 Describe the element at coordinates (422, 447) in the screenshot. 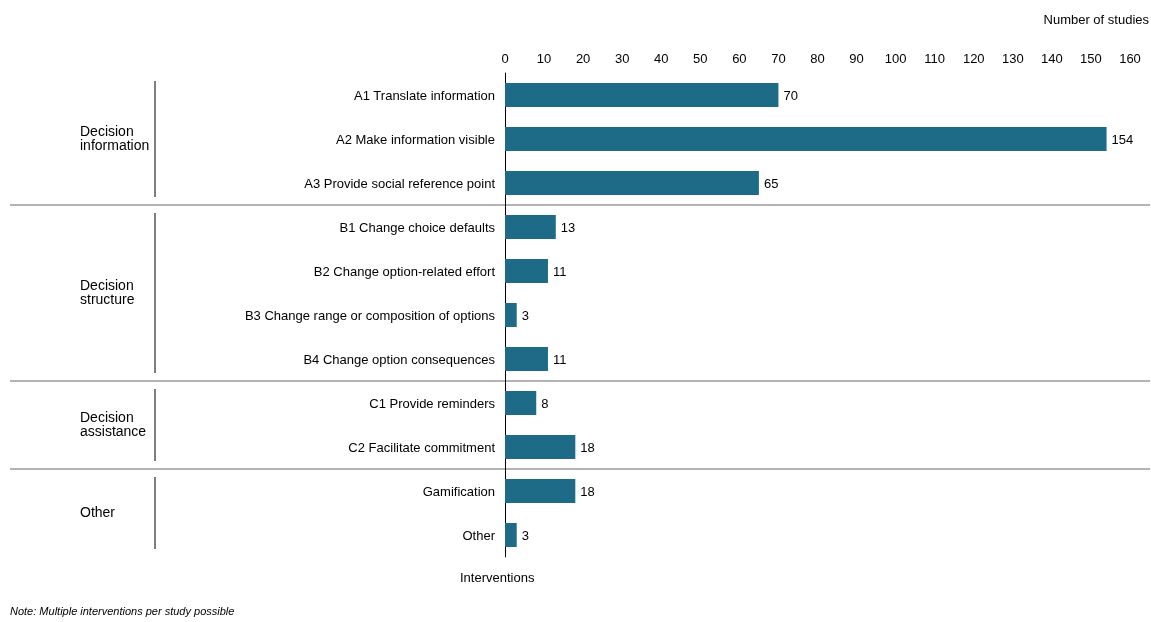

I see `y-tick-label: C2 Facilitate commitment` at that location.